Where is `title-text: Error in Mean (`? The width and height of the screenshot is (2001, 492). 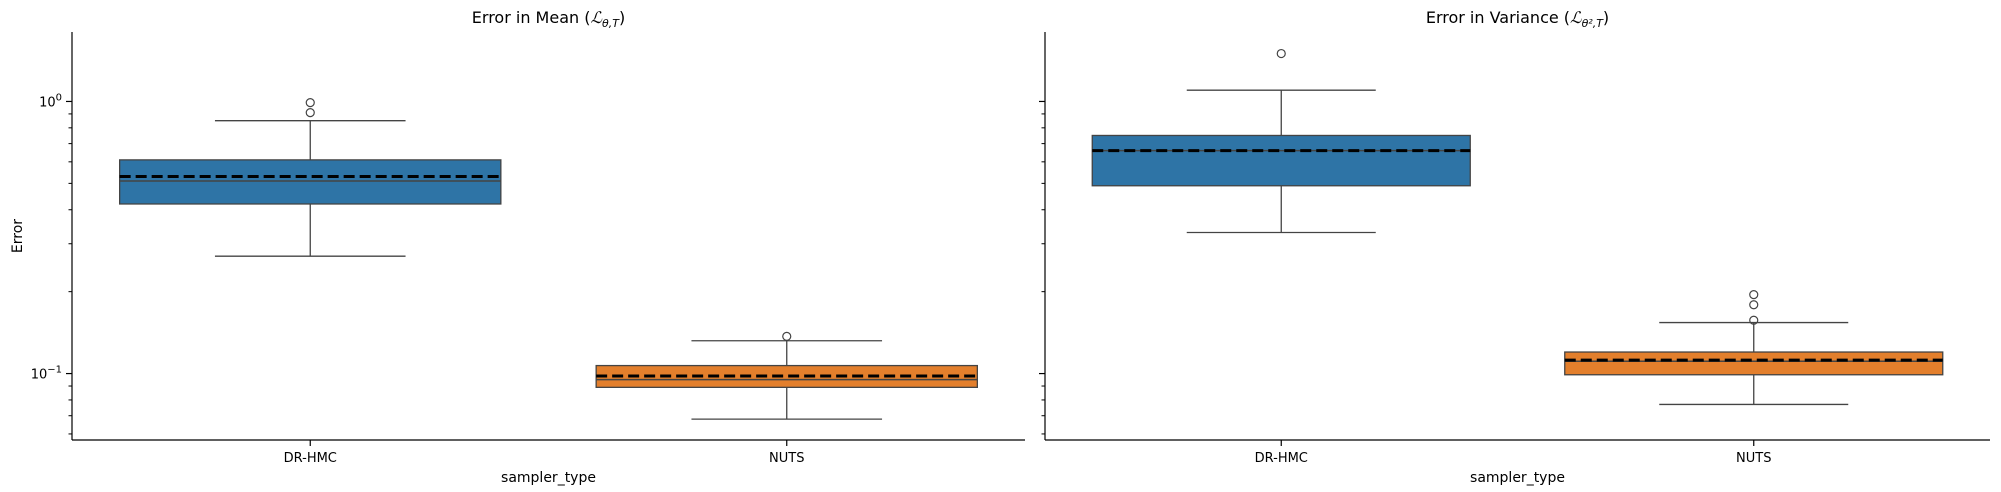 title-text: Error in Mean ( is located at coordinates (531, 17).